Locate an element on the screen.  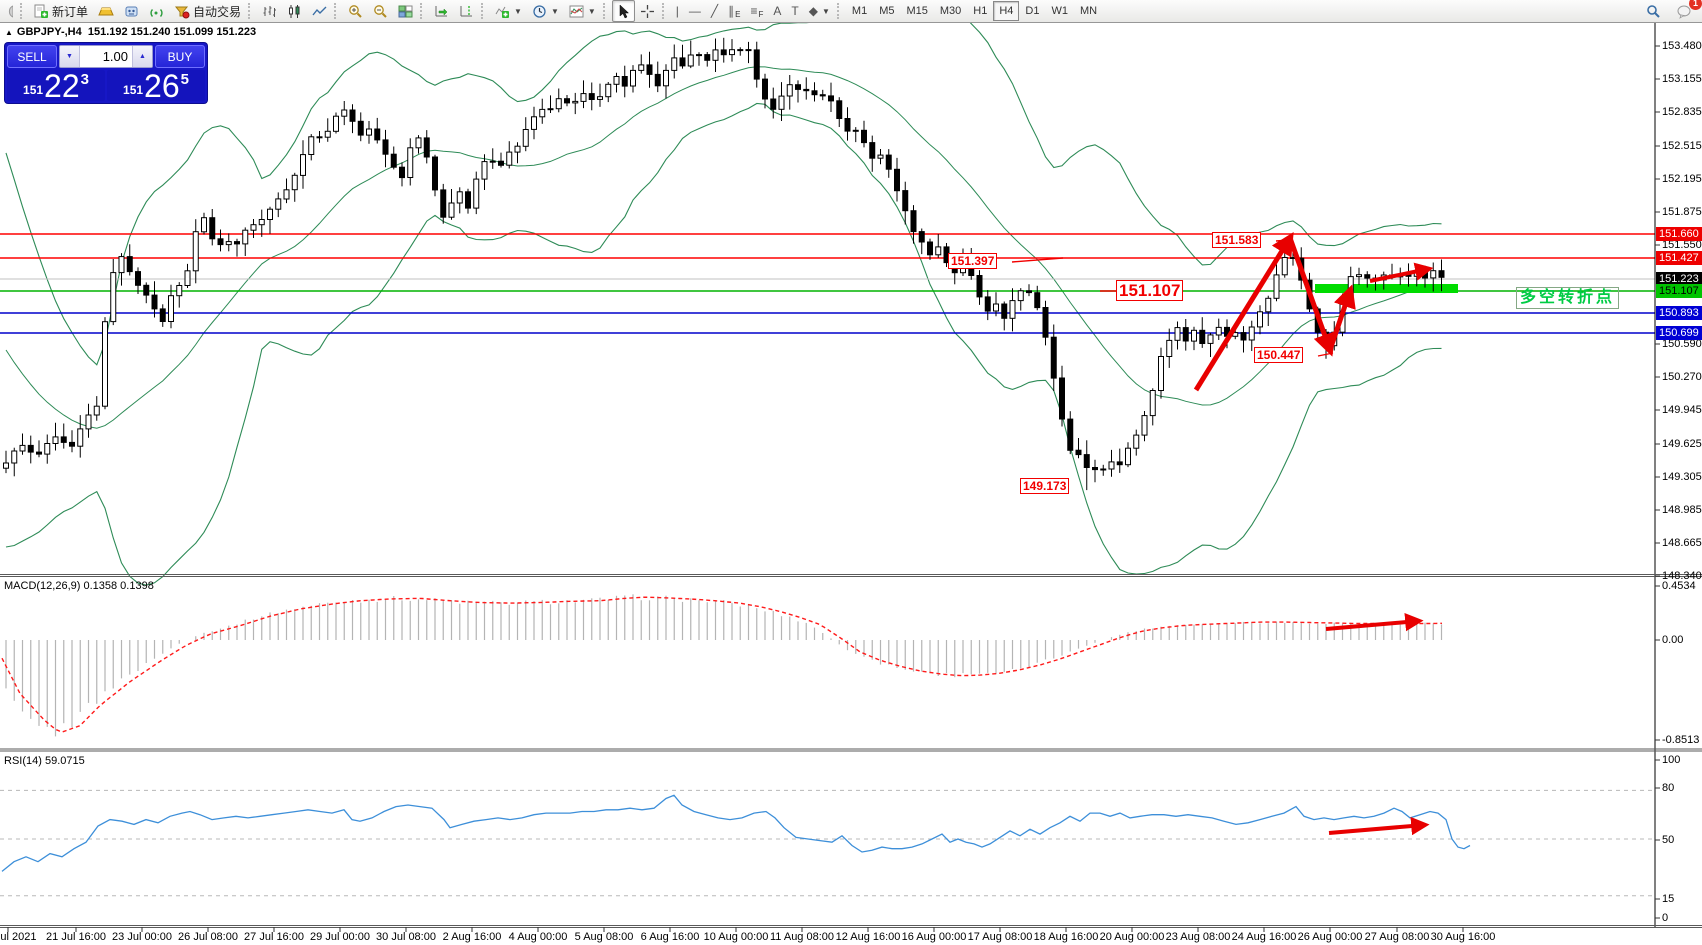
fibo-button: ≡ F is located at coordinates (757, 11).